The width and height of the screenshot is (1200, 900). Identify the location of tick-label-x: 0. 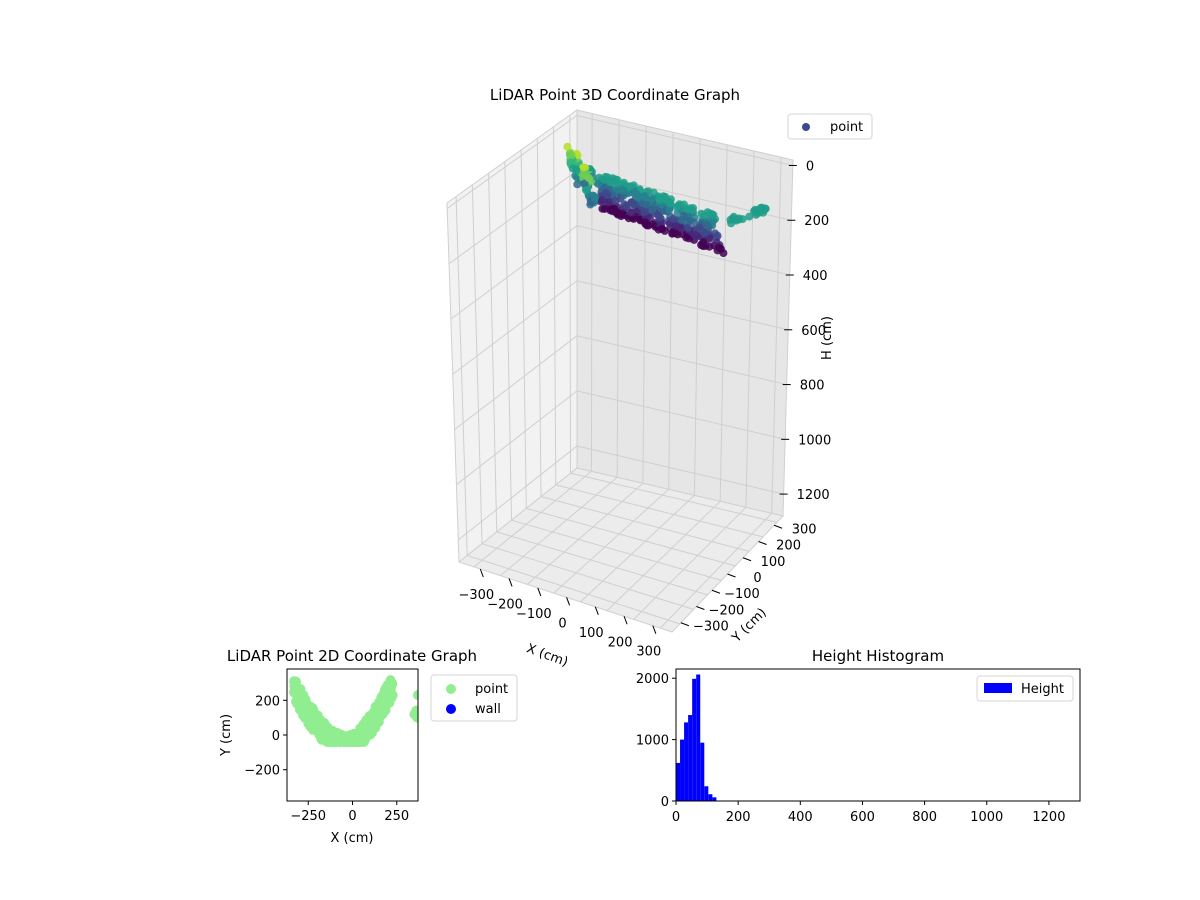
(562, 623).